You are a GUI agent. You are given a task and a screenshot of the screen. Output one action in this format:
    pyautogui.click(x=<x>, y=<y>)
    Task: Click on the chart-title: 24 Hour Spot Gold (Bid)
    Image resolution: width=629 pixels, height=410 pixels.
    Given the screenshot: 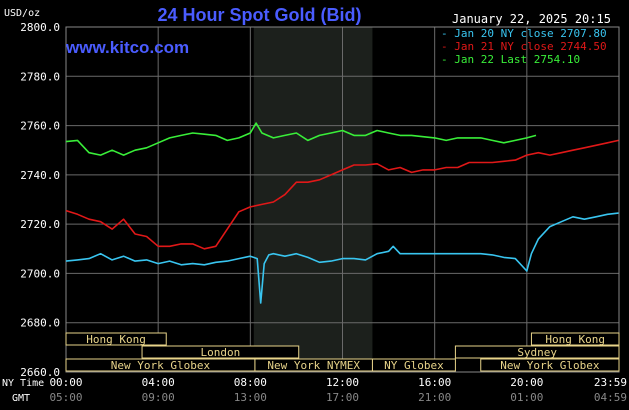 What is the action you would take?
    pyautogui.click(x=259, y=15)
    